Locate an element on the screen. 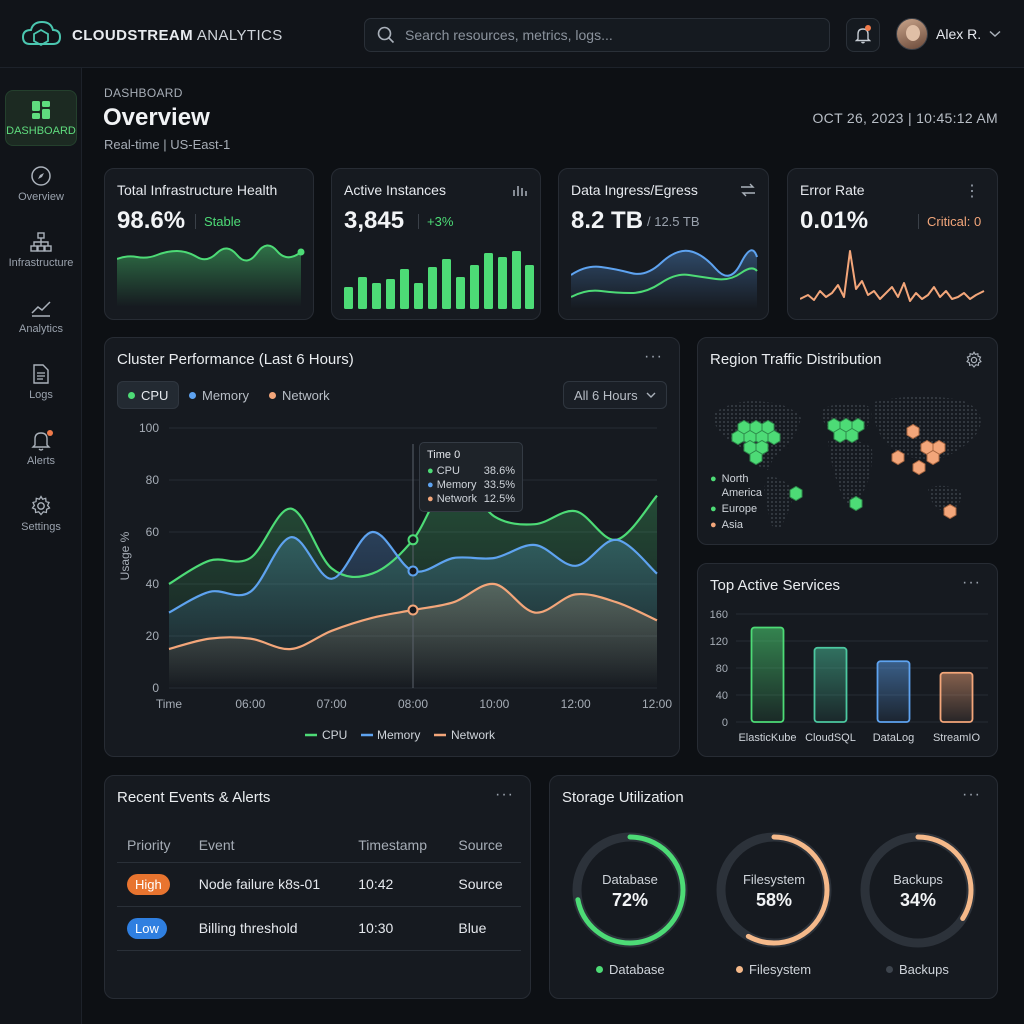 This screenshot has width=1024, height=1024. sidebar-item-label: Infrastructure is located at coordinates (41, 263).